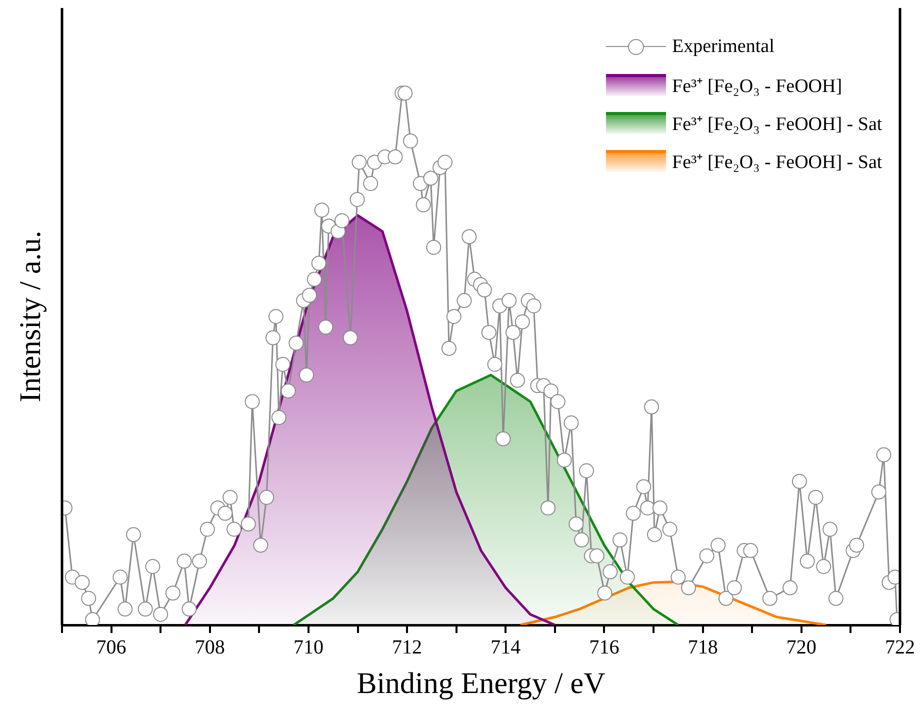 This screenshot has height=717, width=920. I want to click on x-tick-label: 706, so click(111, 647).